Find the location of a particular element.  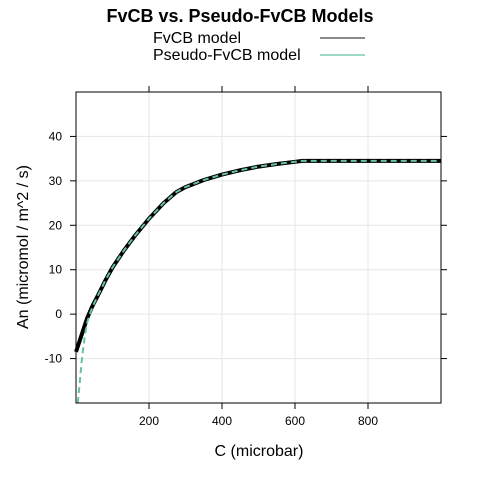

legend-label-pseudo-fvcb: Pseudo-FvCB model is located at coordinates (227, 55).